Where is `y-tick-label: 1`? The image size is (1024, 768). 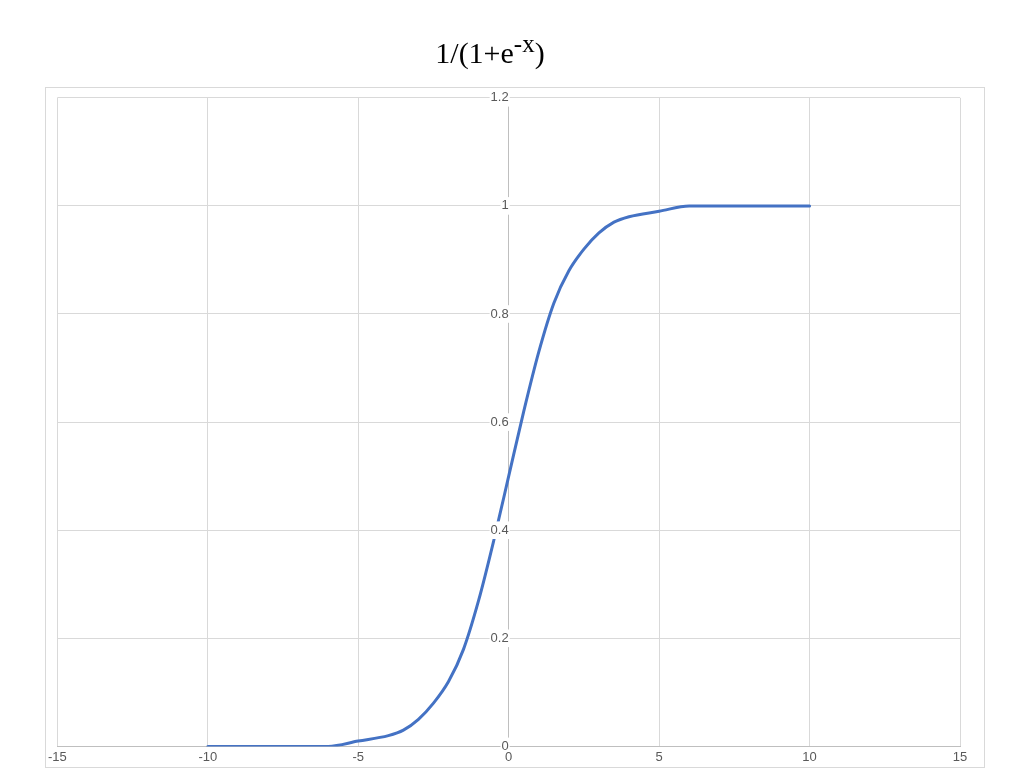
y-tick-label: 1 is located at coordinates (505, 205).